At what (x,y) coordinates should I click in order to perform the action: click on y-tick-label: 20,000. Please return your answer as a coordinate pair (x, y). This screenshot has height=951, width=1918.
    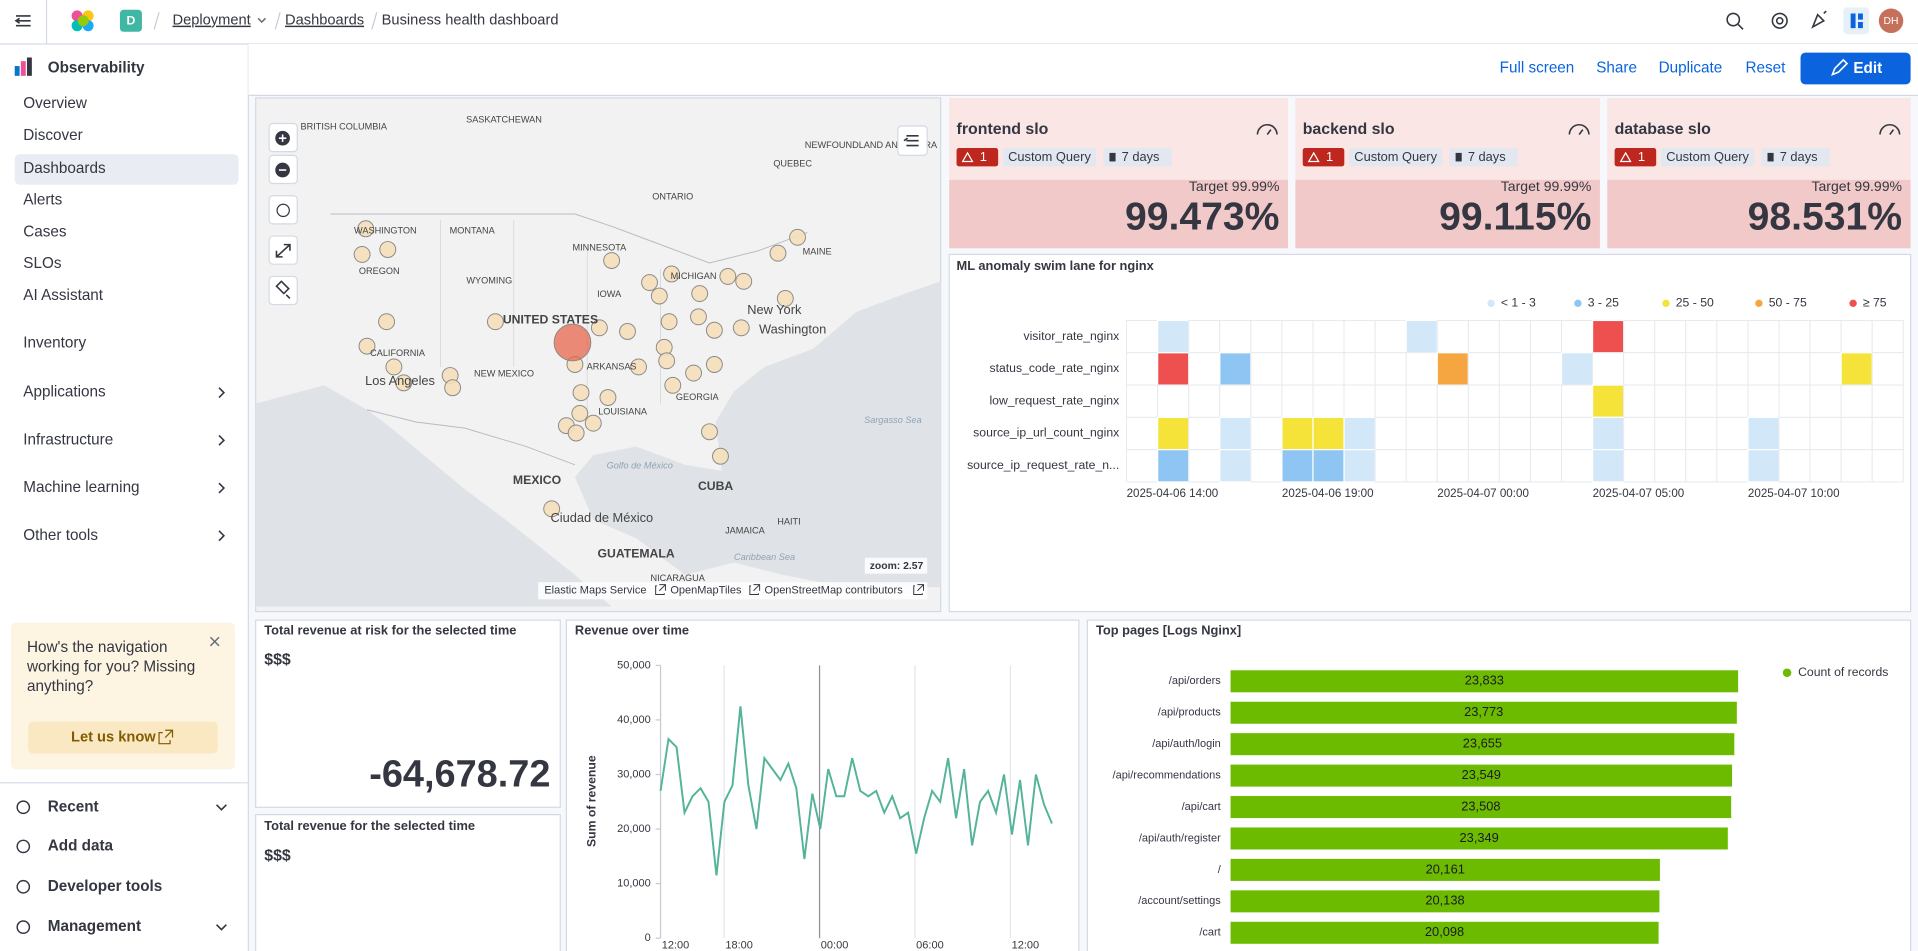
    Looking at the image, I should click on (634, 829).